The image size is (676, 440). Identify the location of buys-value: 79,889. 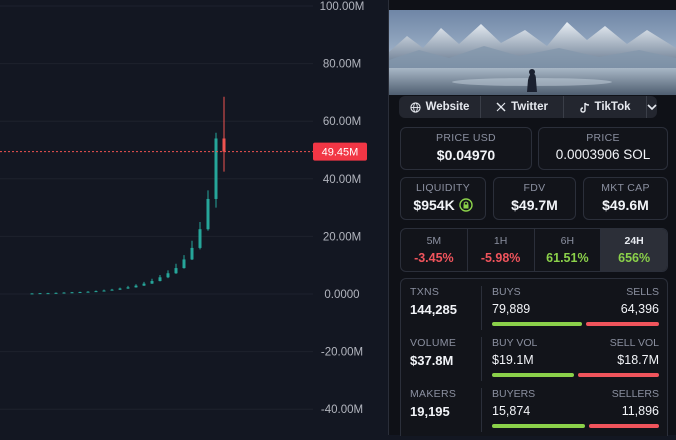
(511, 309).